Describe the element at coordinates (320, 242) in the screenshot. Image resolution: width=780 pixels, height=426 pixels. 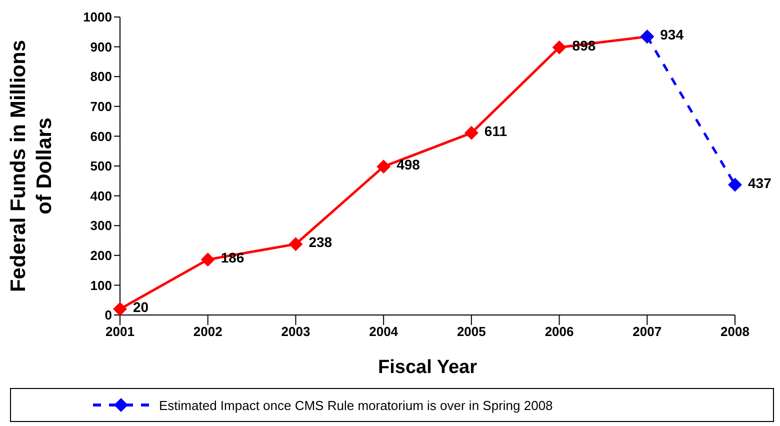
I see `data-label: 238` at that location.